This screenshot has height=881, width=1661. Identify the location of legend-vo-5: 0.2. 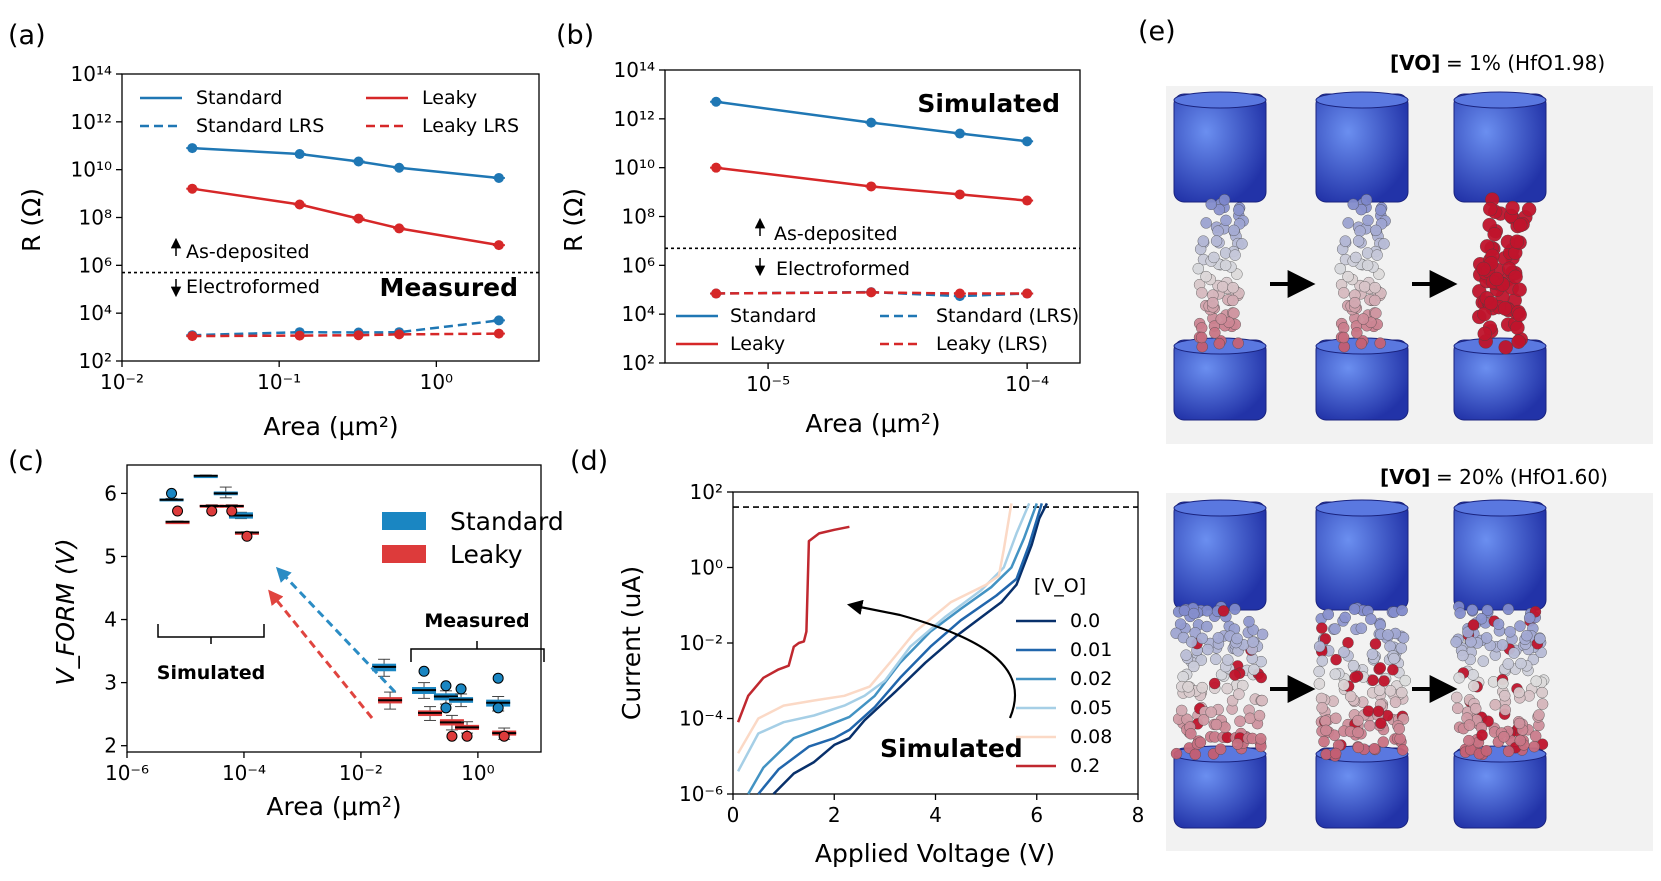
(1085, 766).